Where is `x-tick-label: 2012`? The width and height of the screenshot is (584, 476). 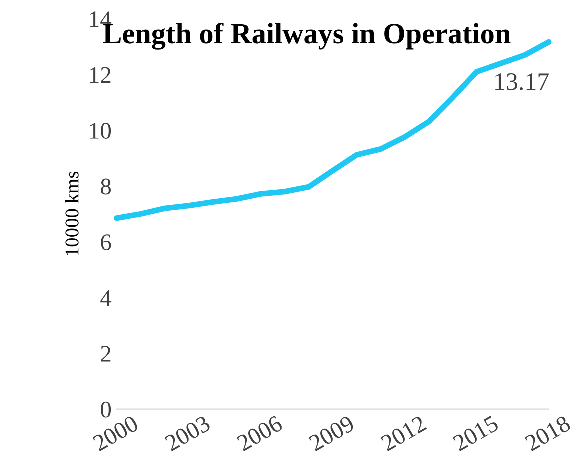 x-tick-label: 2012 is located at coordinates (404, 433).